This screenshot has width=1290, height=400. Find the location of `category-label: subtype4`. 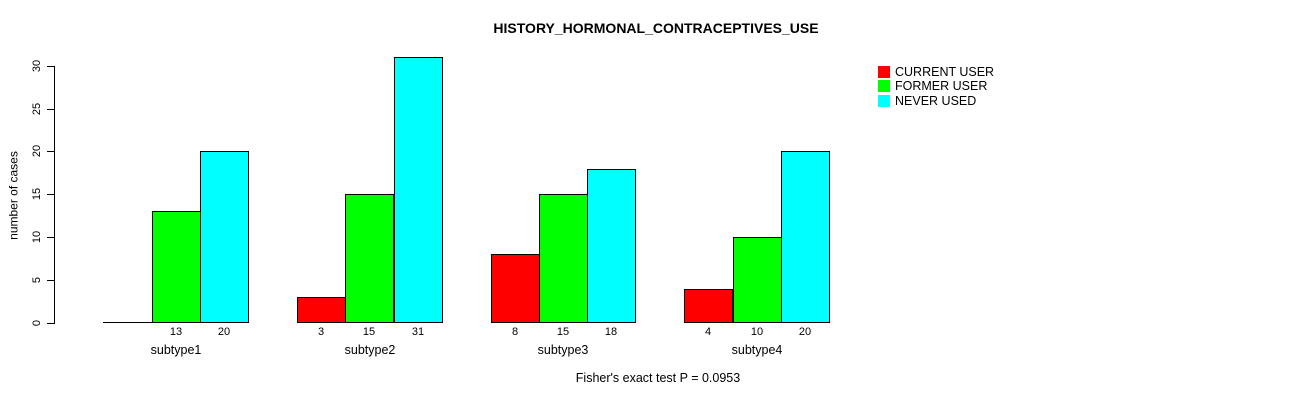

category-label: subtype4 is located at coordinates (757, 350).